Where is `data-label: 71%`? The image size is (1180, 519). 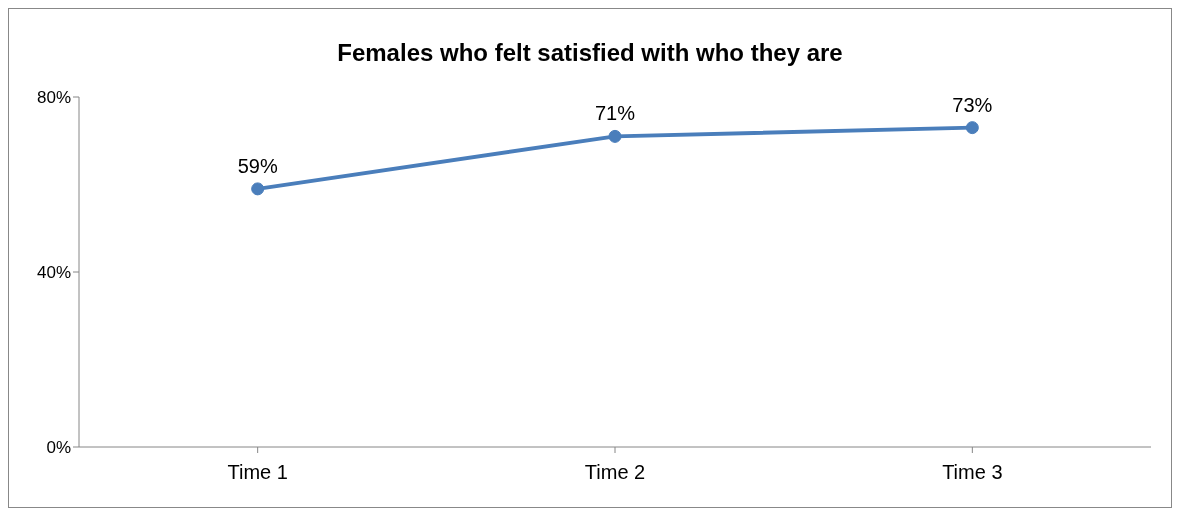 data-label: 71% is located at coordinates (615, 113).